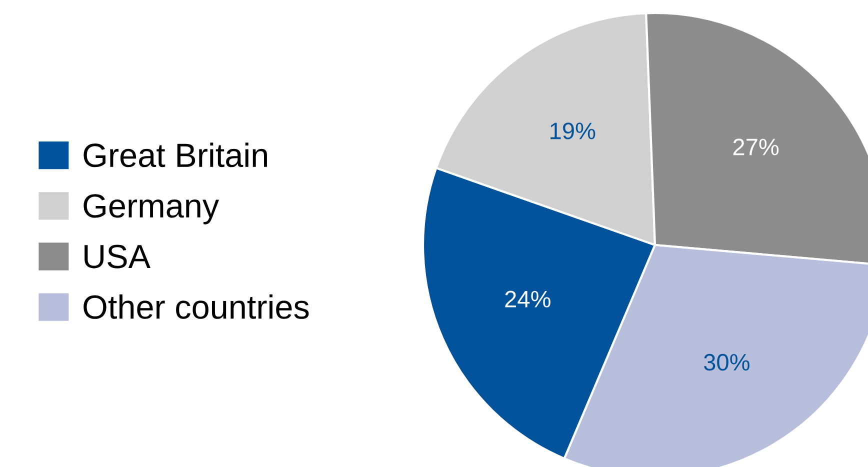 The width and height of the screenshot is (868, 467). Describe the element at coordinates (756, 147) in the screenshot. I see `data-label: 27%` at that location.